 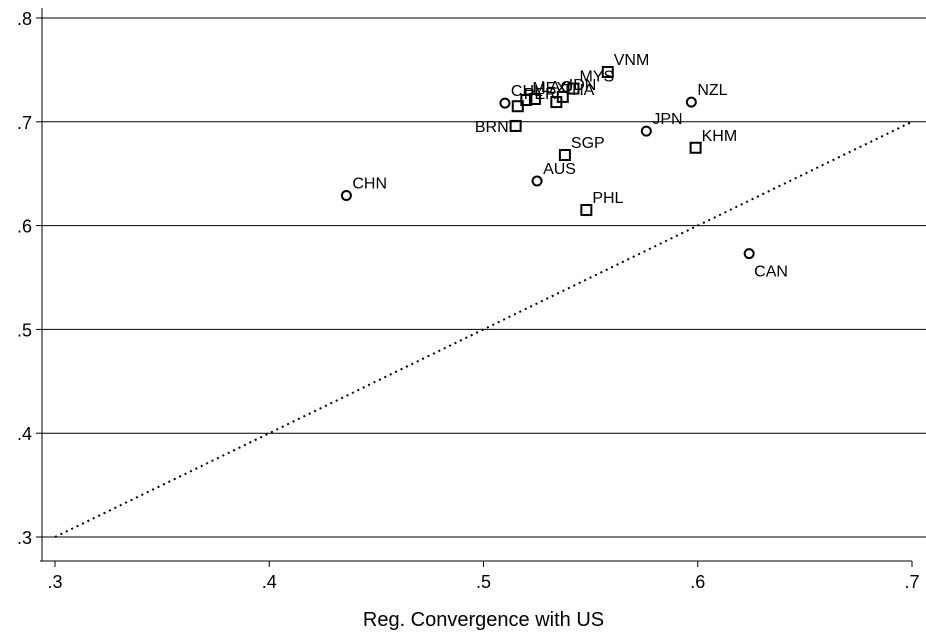 I want to click on point-label: CHL, so click(x=527, y=91).